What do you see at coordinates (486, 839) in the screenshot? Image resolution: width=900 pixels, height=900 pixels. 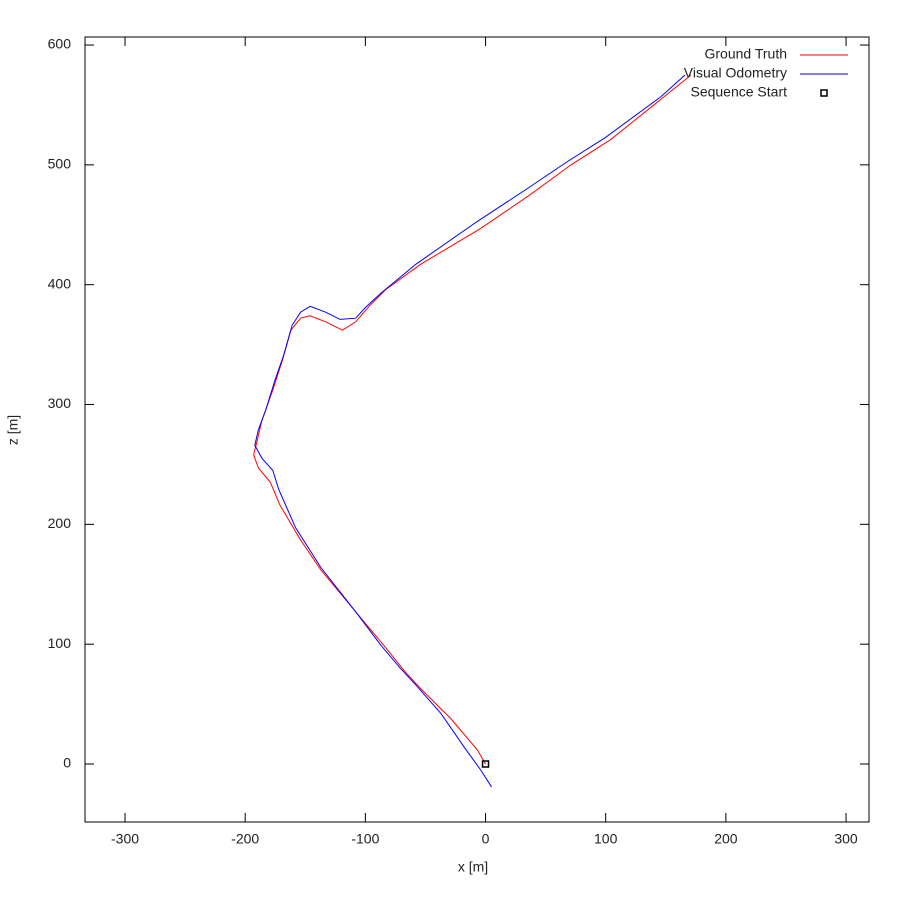 I see `x-tick-label: 0` at bounding box center [486, 839].